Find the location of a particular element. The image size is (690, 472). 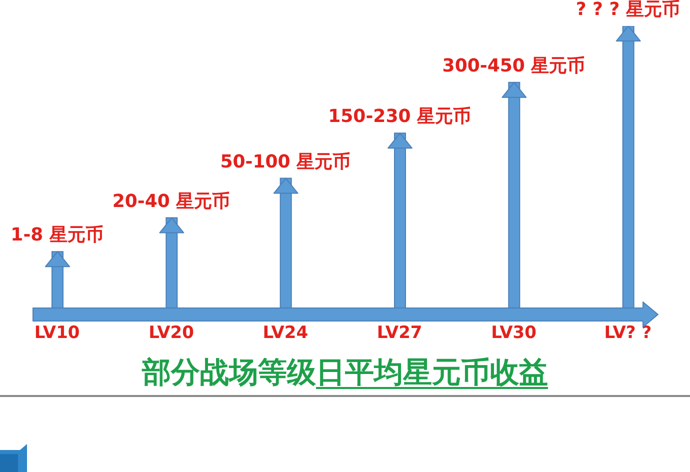

x-tick-label: LV24 is located at coordinates (285, 333).